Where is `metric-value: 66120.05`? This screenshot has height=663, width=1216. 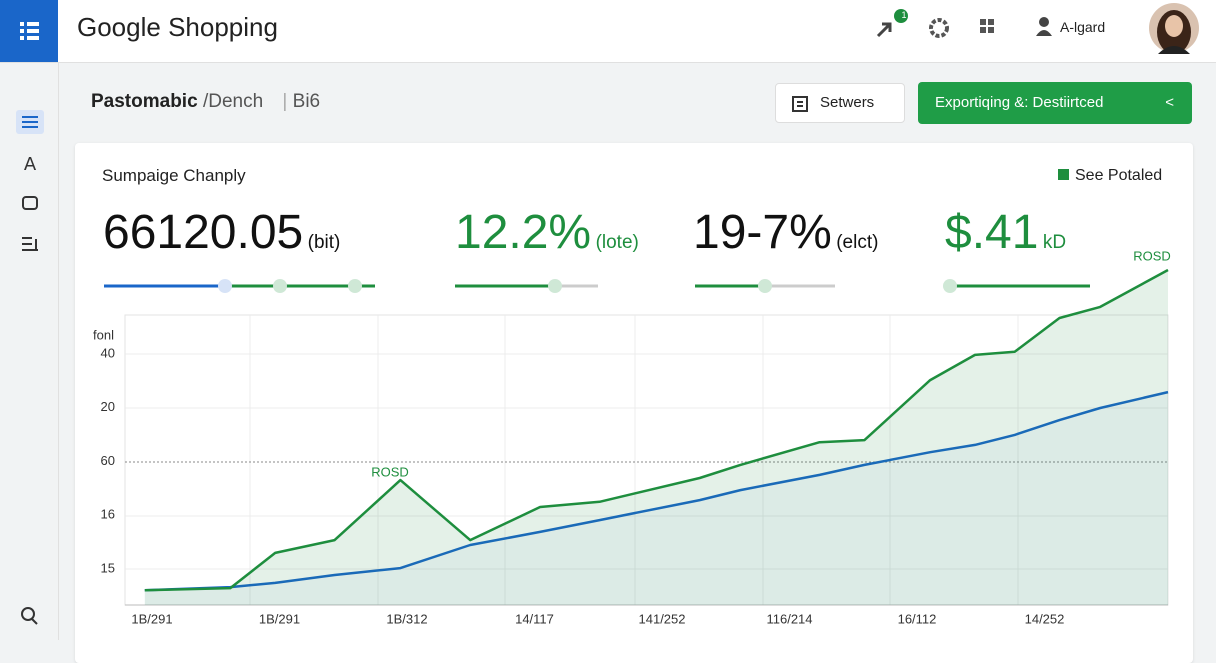
metric-value: 66120.05 is located at coordinates (203, 232).